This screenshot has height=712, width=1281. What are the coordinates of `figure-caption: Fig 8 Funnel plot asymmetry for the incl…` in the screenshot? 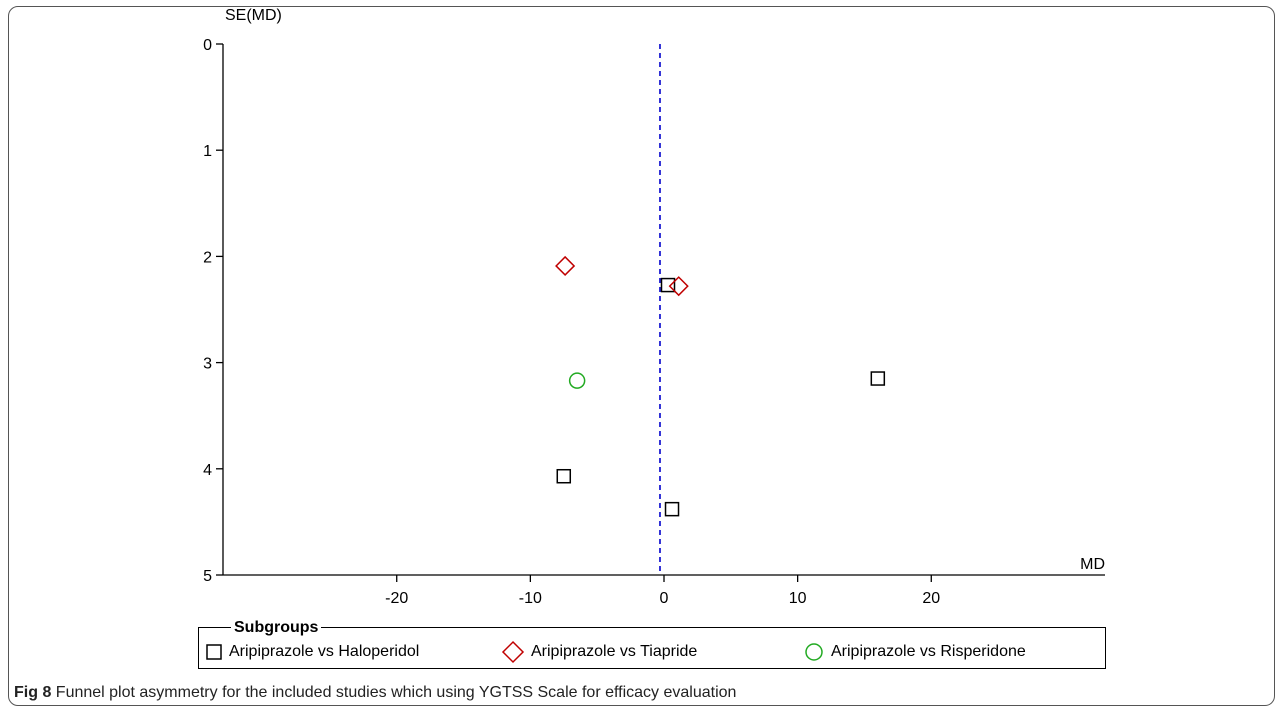 It's located at (375, 693).